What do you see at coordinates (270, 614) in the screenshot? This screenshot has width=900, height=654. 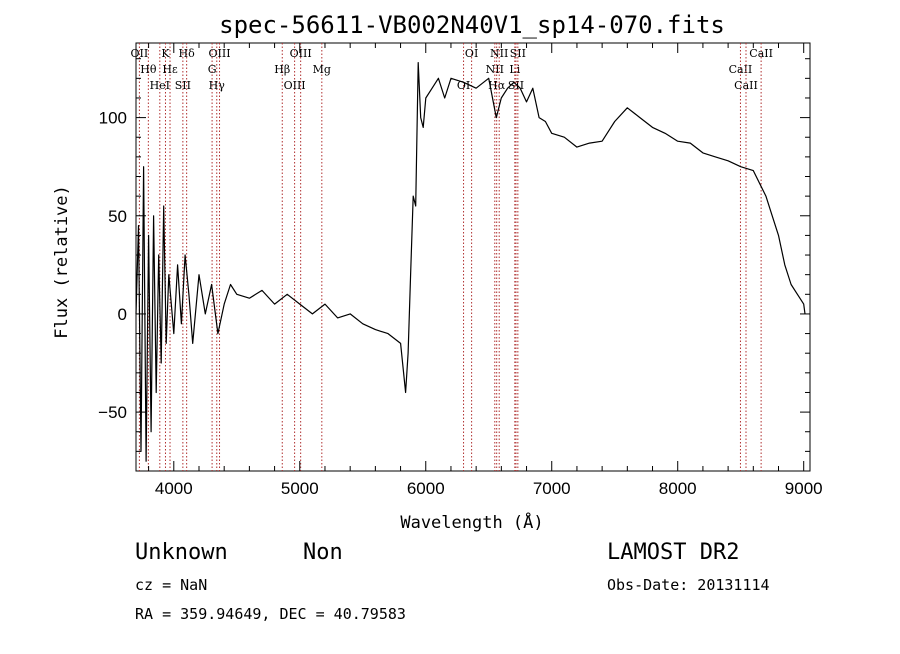 I see `ra-dec-coordinates: RA = 359.94649, DEC = 40.79583` at bounding box center [270, 614].